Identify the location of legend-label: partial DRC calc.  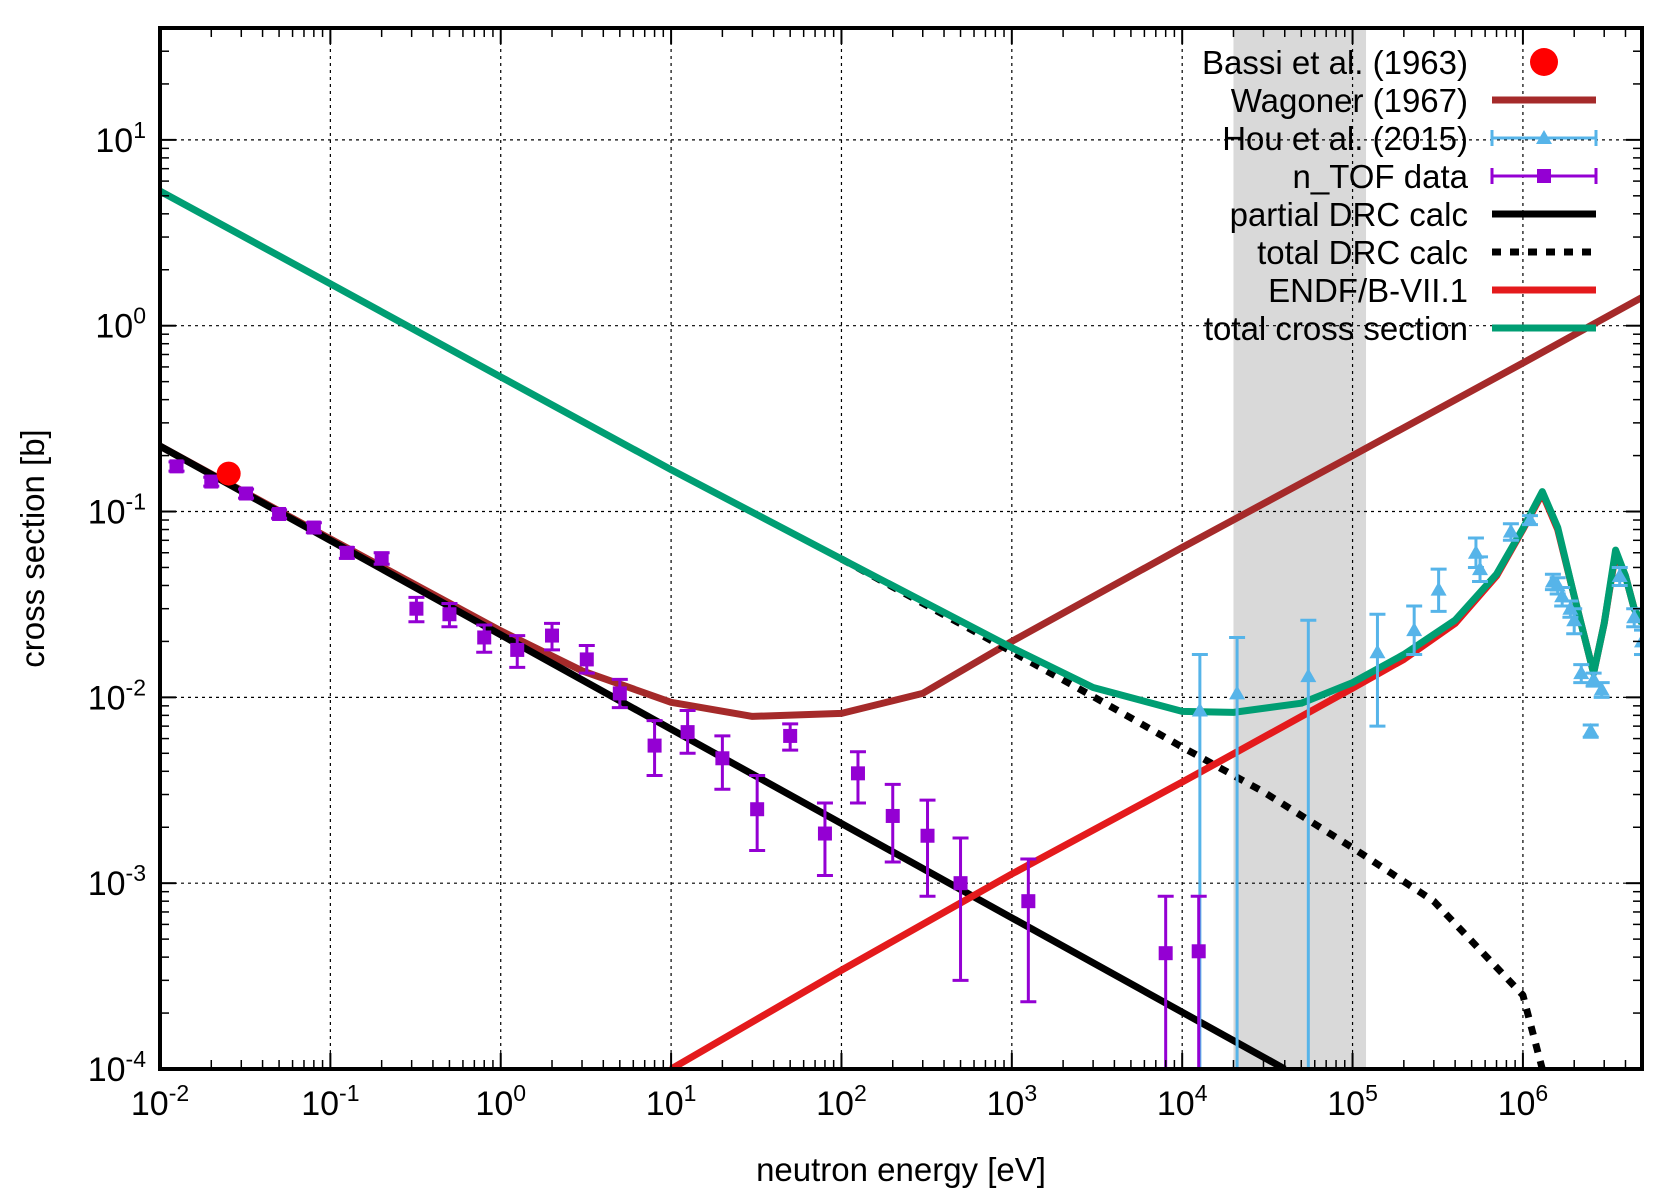
(1349, 214).